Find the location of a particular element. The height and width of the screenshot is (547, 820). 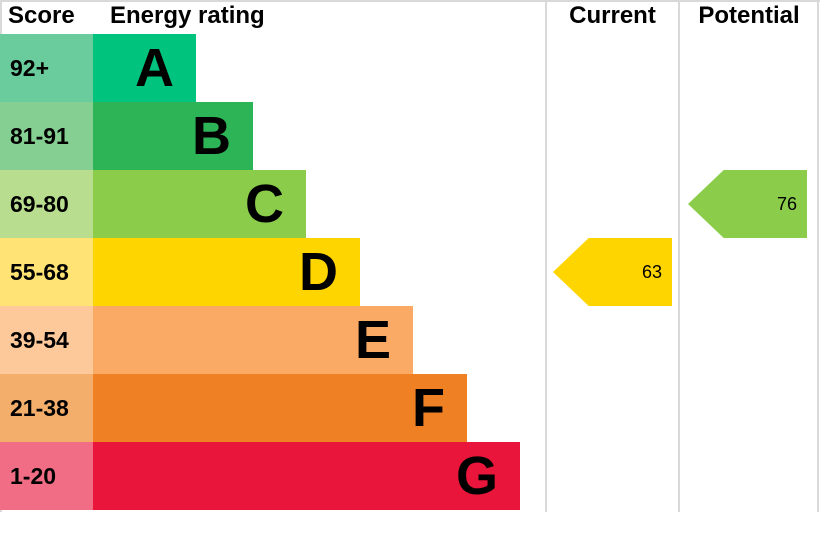

band-bar-a: A is located at coordinates (144, 68).